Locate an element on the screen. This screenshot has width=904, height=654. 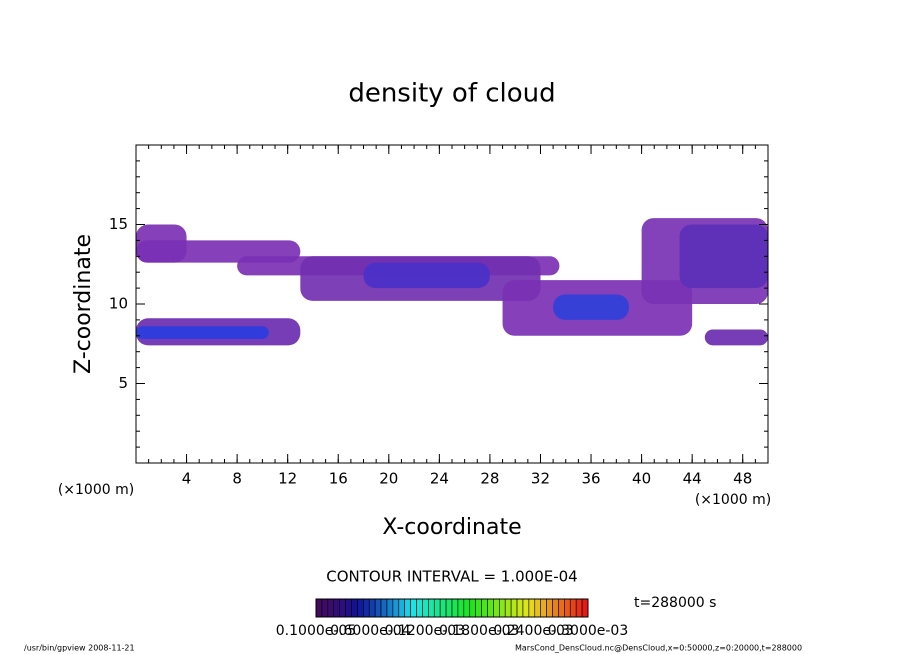
colorbar is located at coordinates (452, 608).